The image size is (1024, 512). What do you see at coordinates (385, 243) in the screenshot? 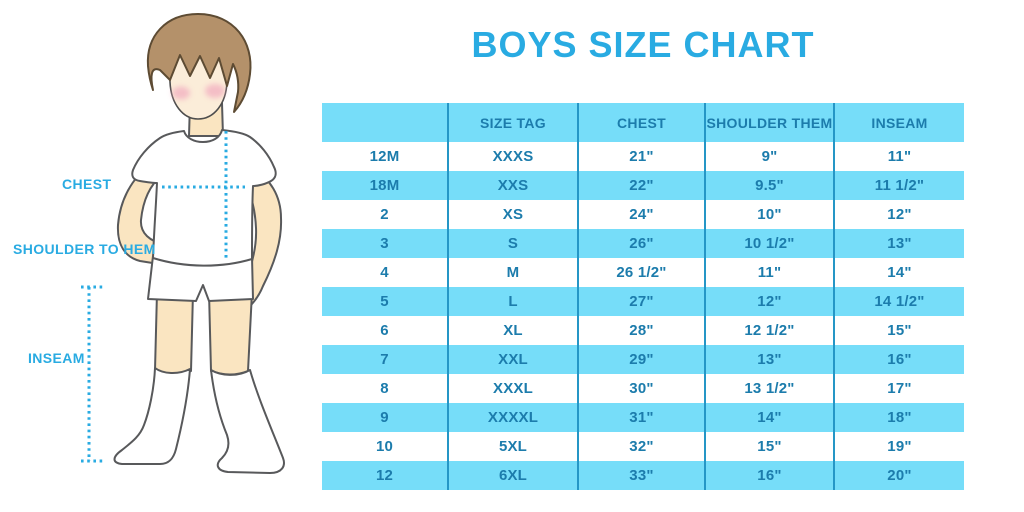
I see `table-cell: 3` at bounding box center [385, 243].